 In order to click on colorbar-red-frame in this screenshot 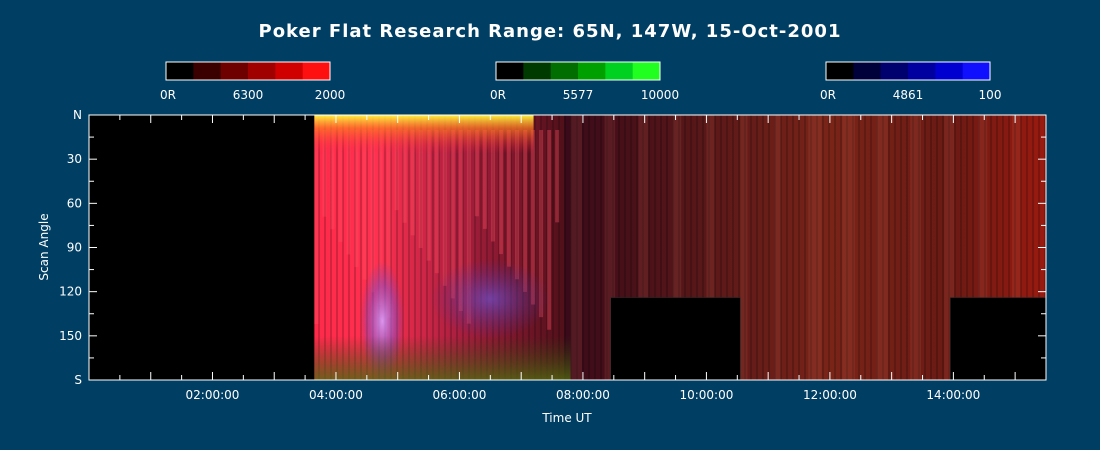, I will do `click(248, 71)`.